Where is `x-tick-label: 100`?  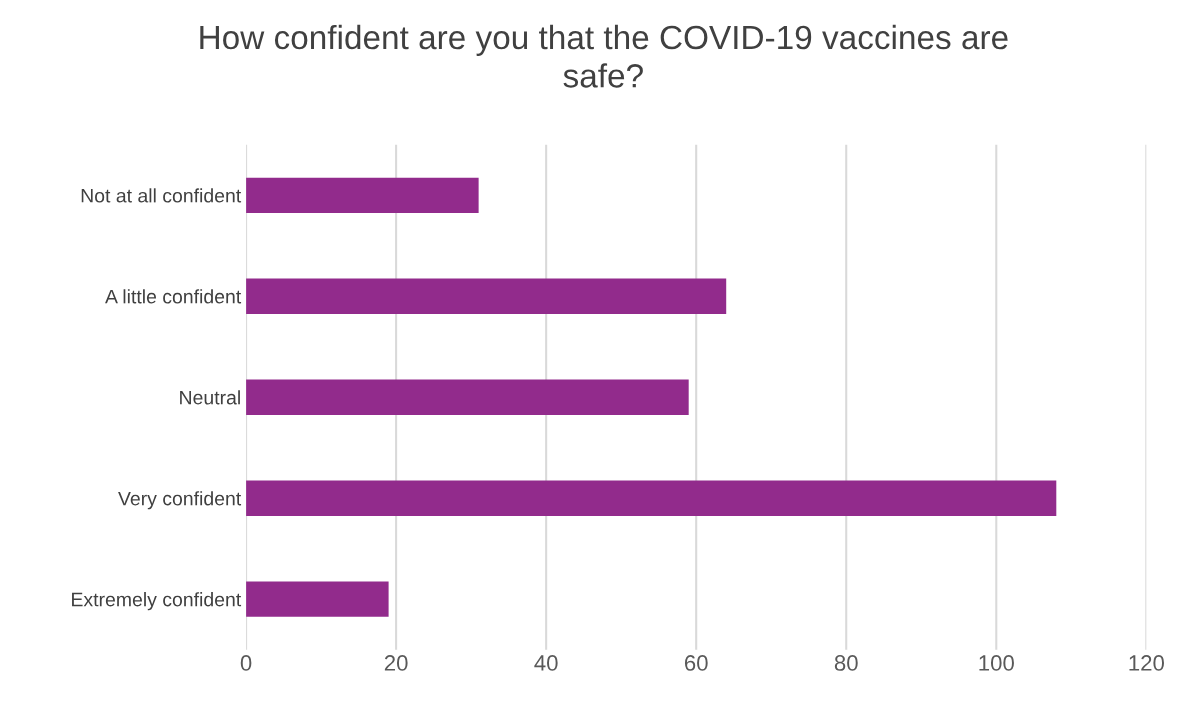
x-tick-label: 100 is located at coordinates (996, 663).